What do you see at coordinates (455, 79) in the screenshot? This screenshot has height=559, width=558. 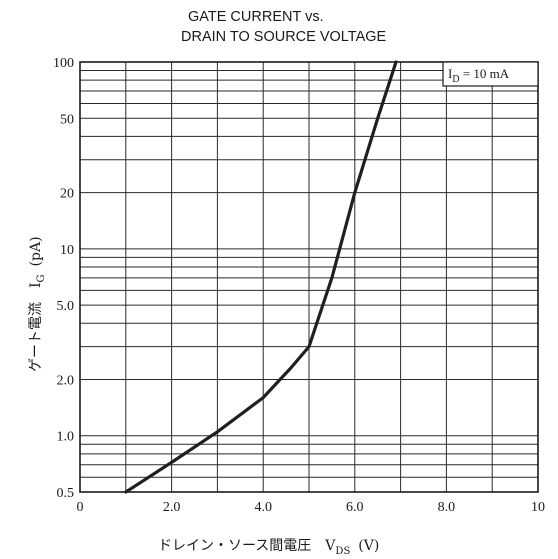 I see `legend-sub: D` at bounding box center [455, 79].